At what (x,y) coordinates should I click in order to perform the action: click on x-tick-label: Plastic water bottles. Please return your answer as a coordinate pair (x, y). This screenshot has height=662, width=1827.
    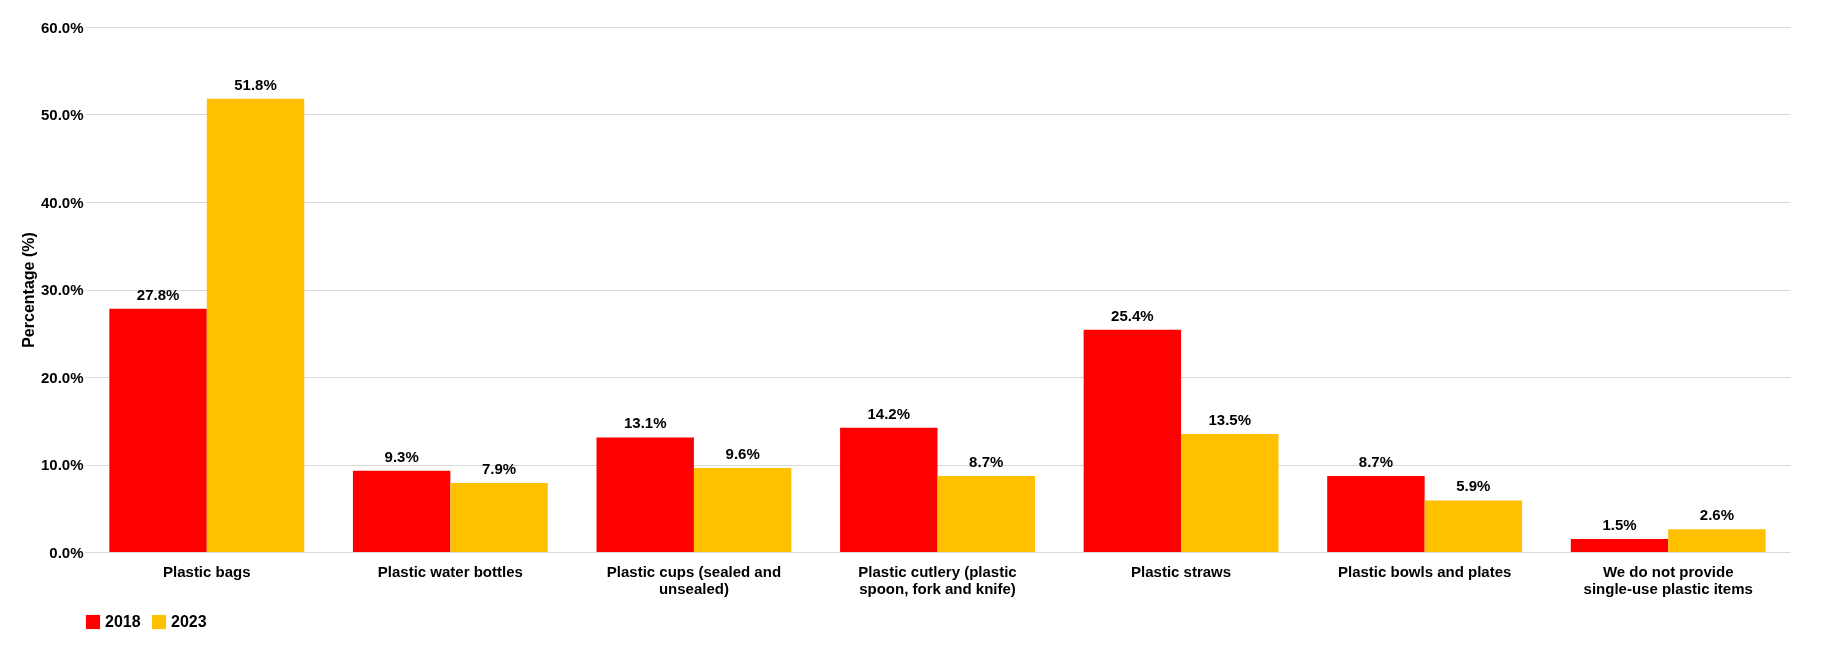
    Looking at the image, I should click on (450, 571).